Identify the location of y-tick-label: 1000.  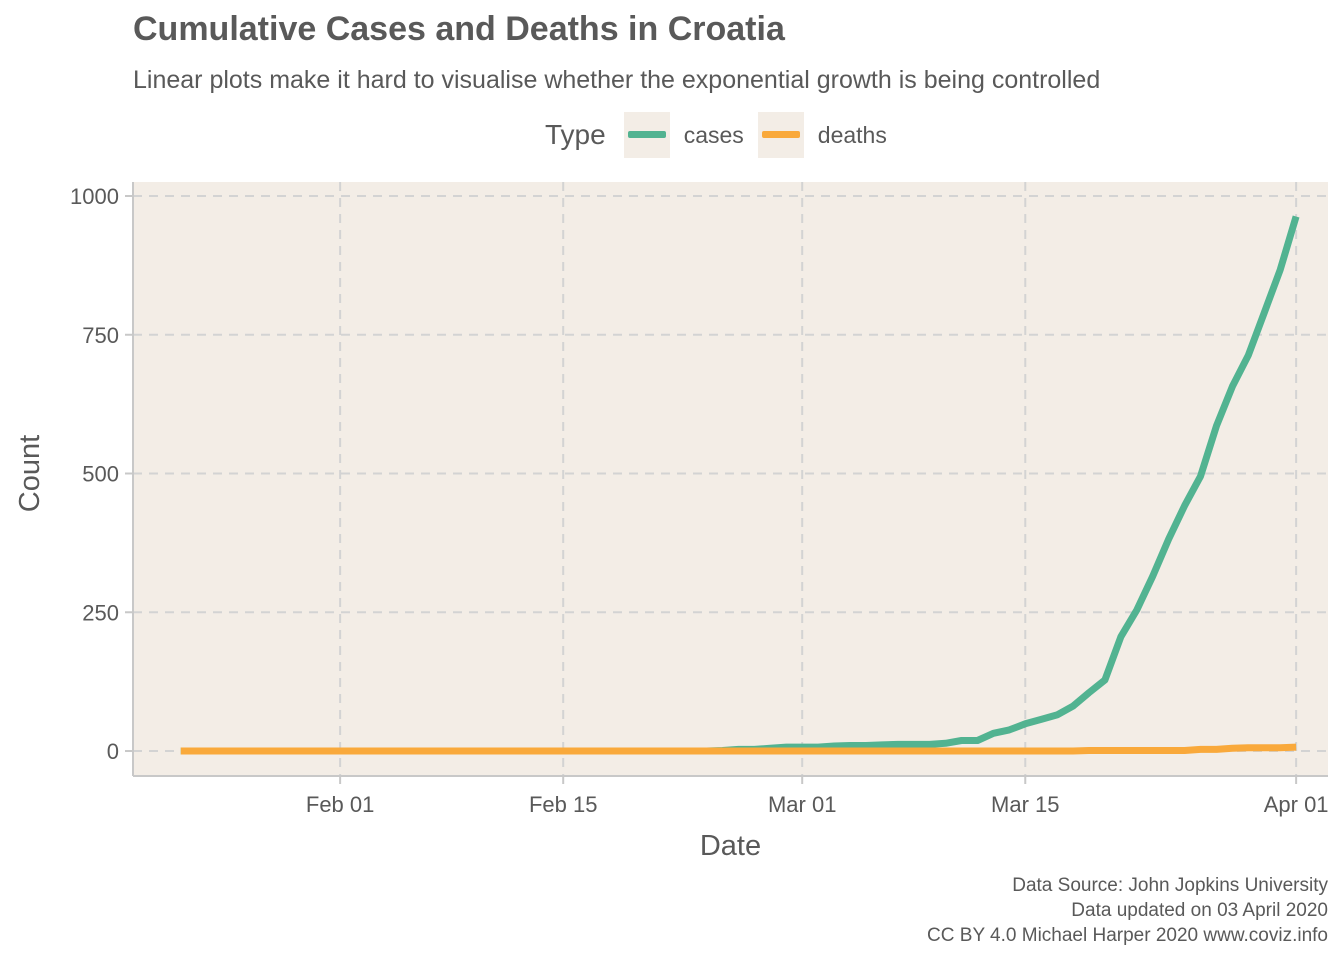
(94, 196).